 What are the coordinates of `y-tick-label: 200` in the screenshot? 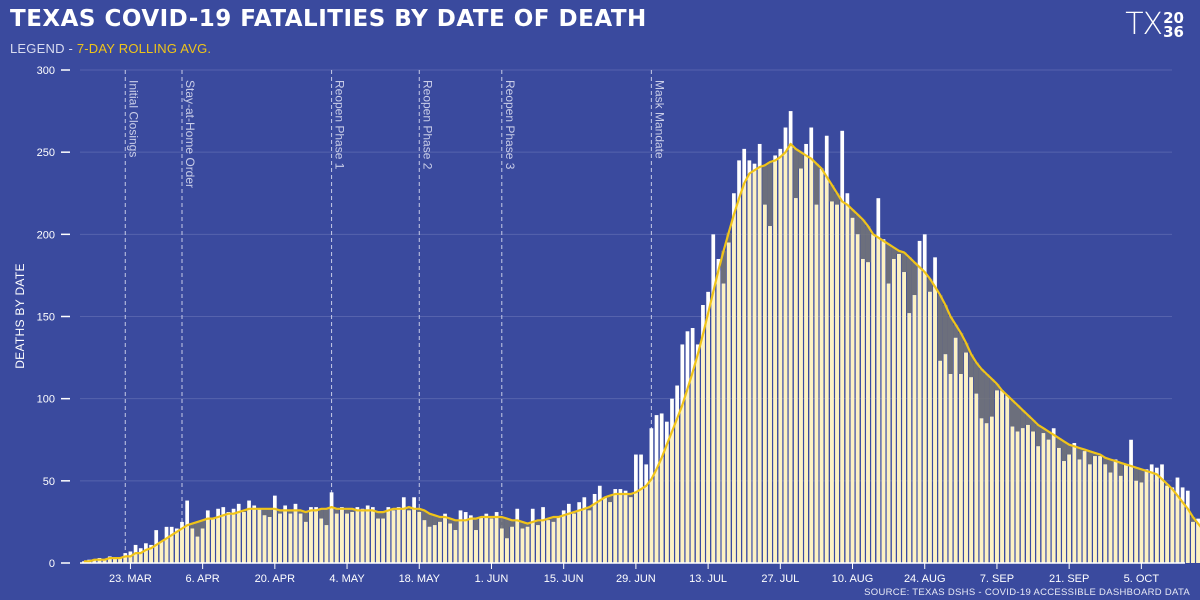 It's located at (46, 235).